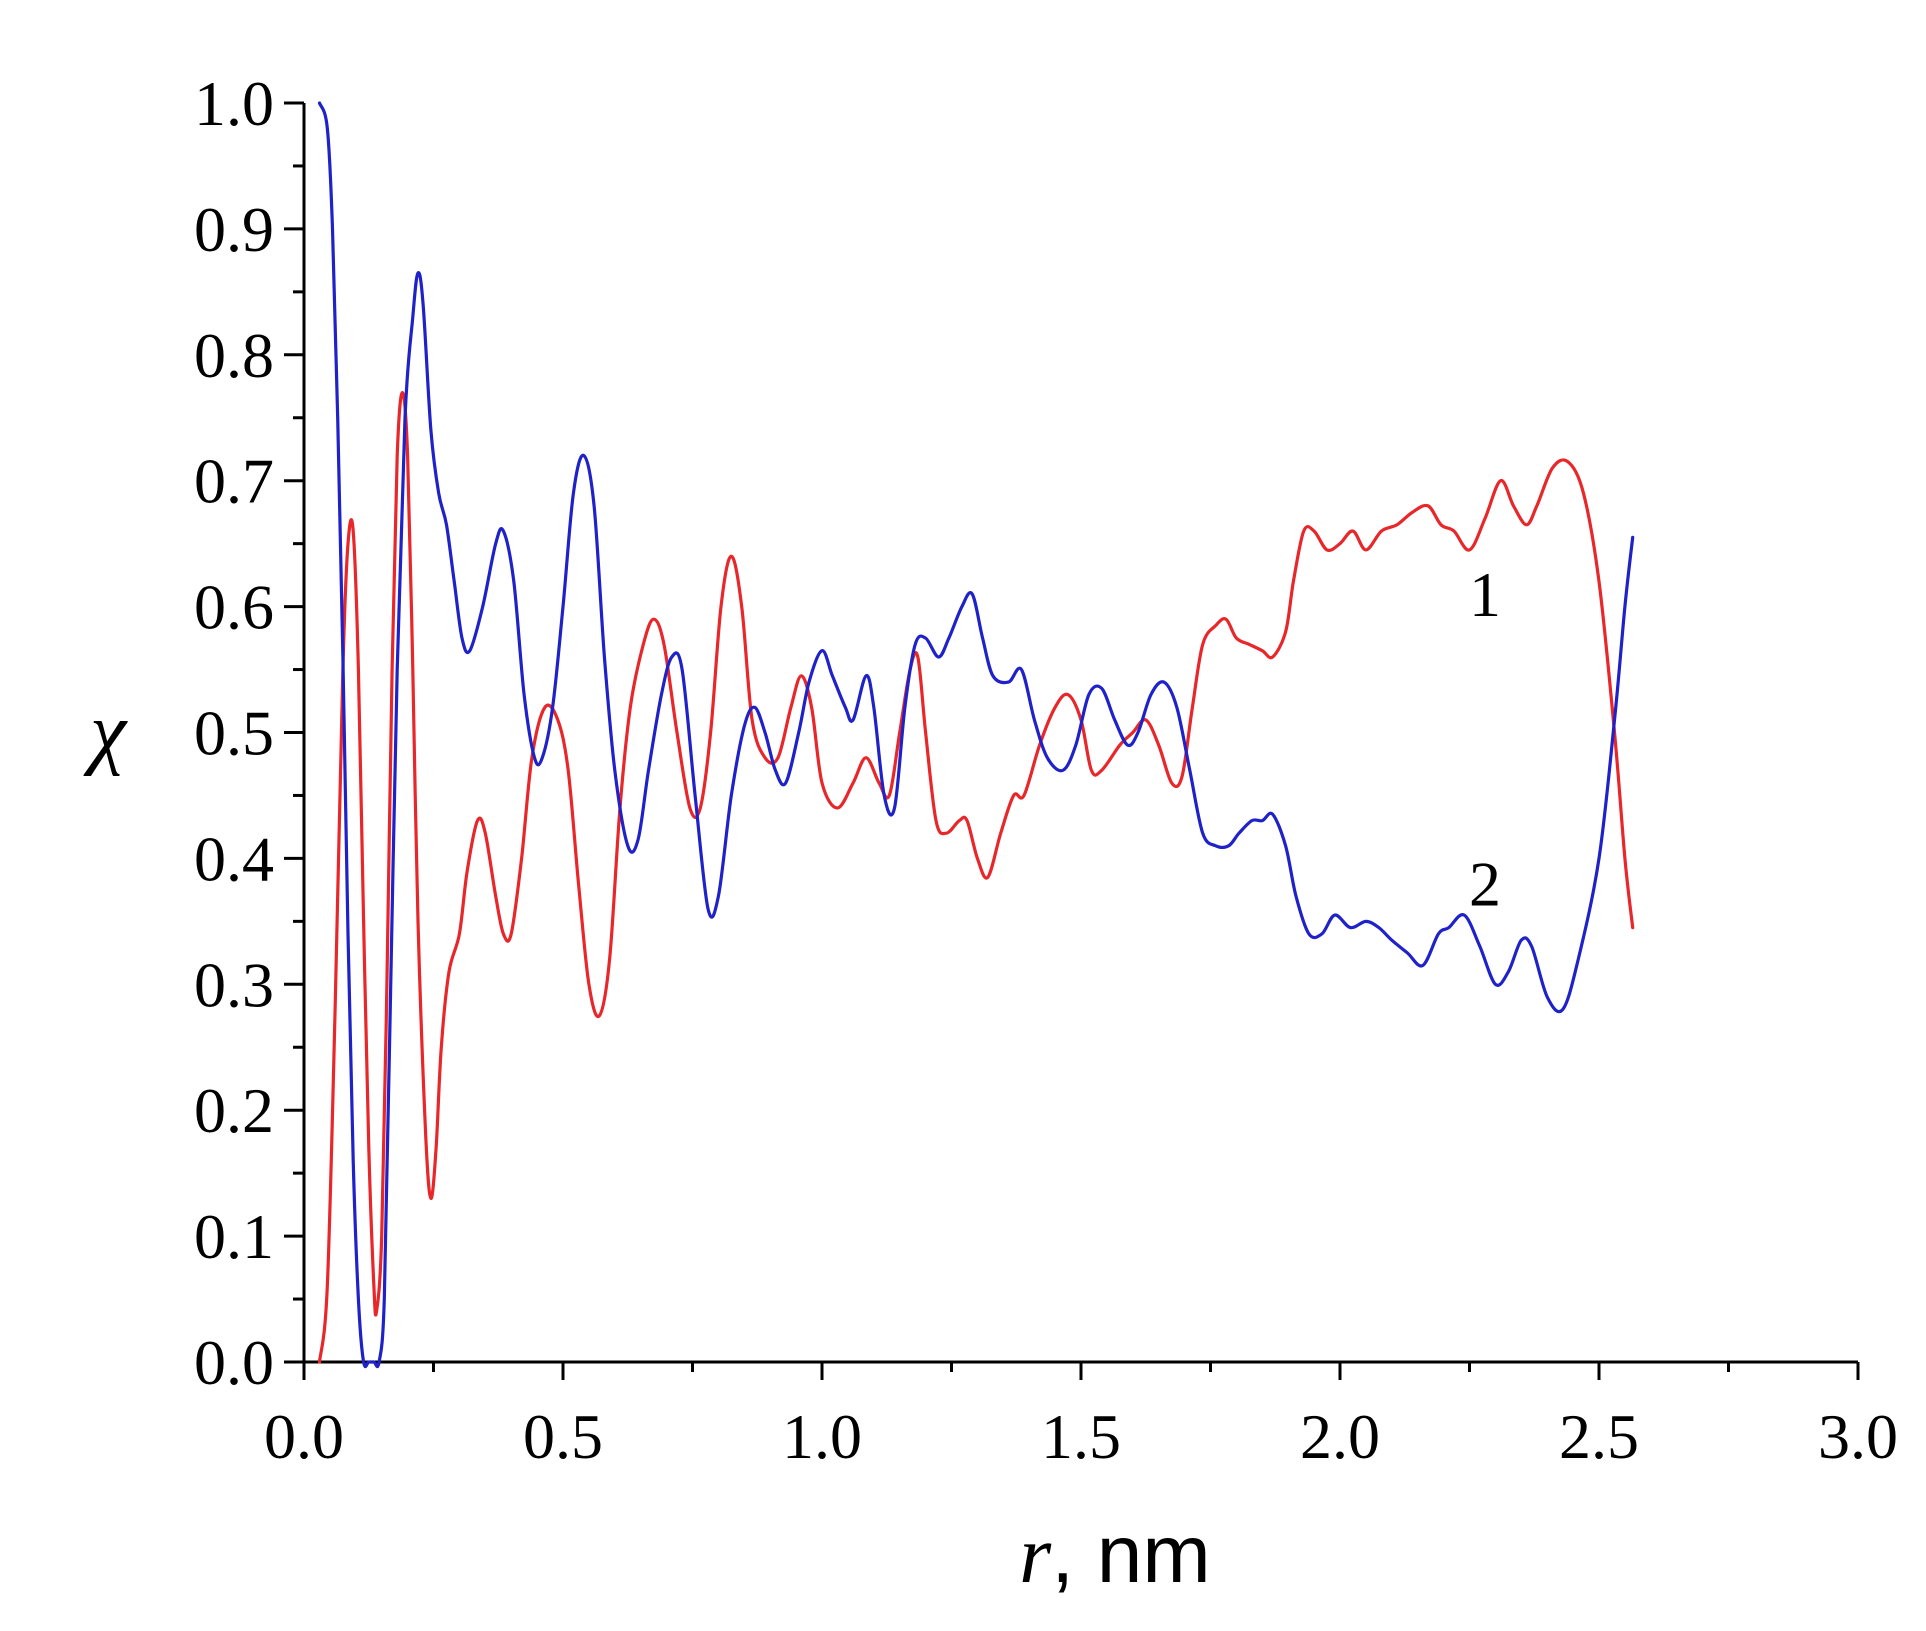 The width and height of the screenshot is (1926, 1631). Describe the element at coordinates (234, 607) in the screenshot. I see `y-tick-label: 0.6` at that location.